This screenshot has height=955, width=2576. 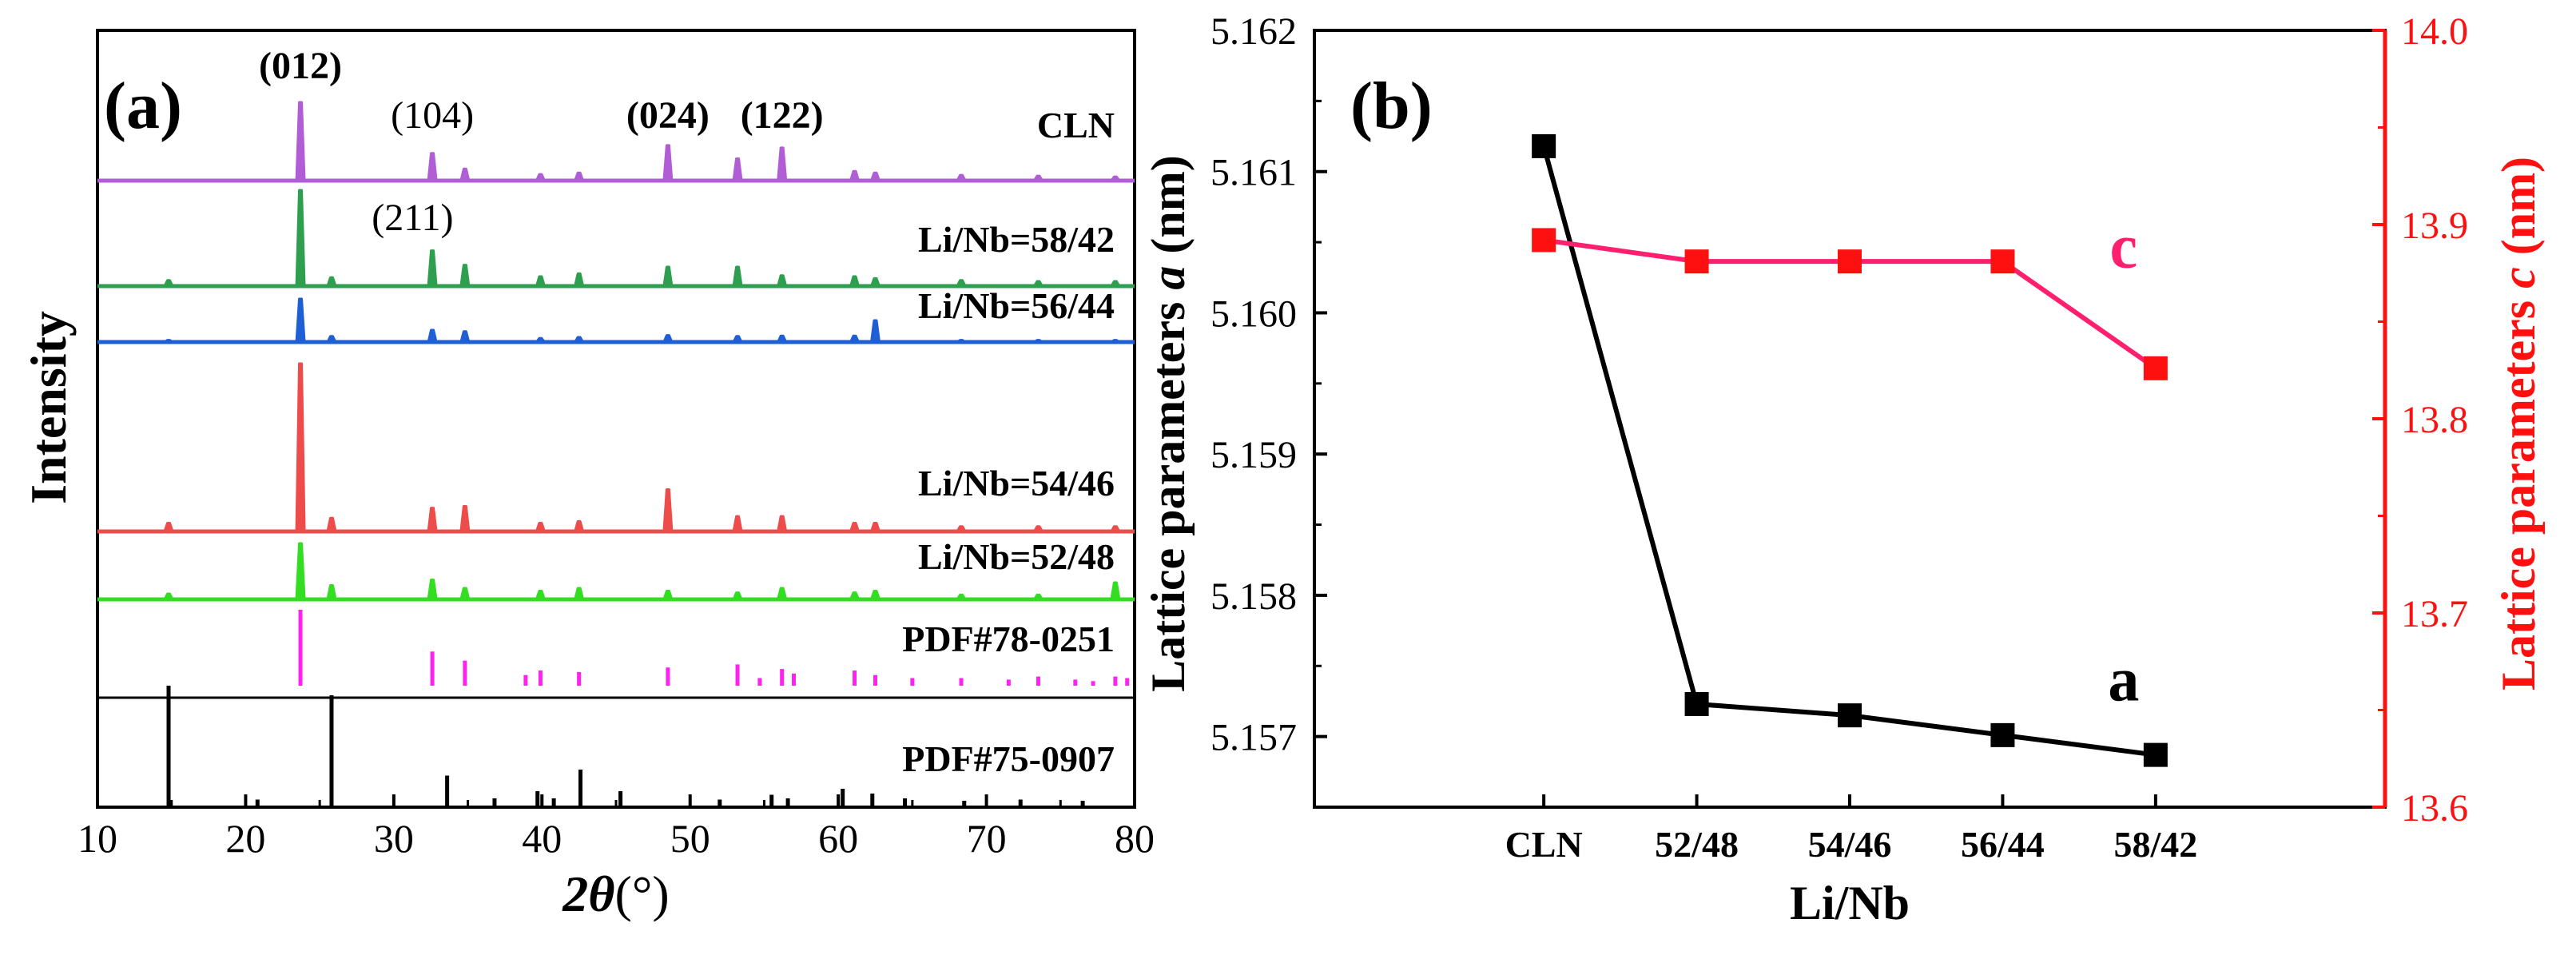 I want to click on panel-b-right-axis-label-unit: (nm), so click(x=2518, y=212).